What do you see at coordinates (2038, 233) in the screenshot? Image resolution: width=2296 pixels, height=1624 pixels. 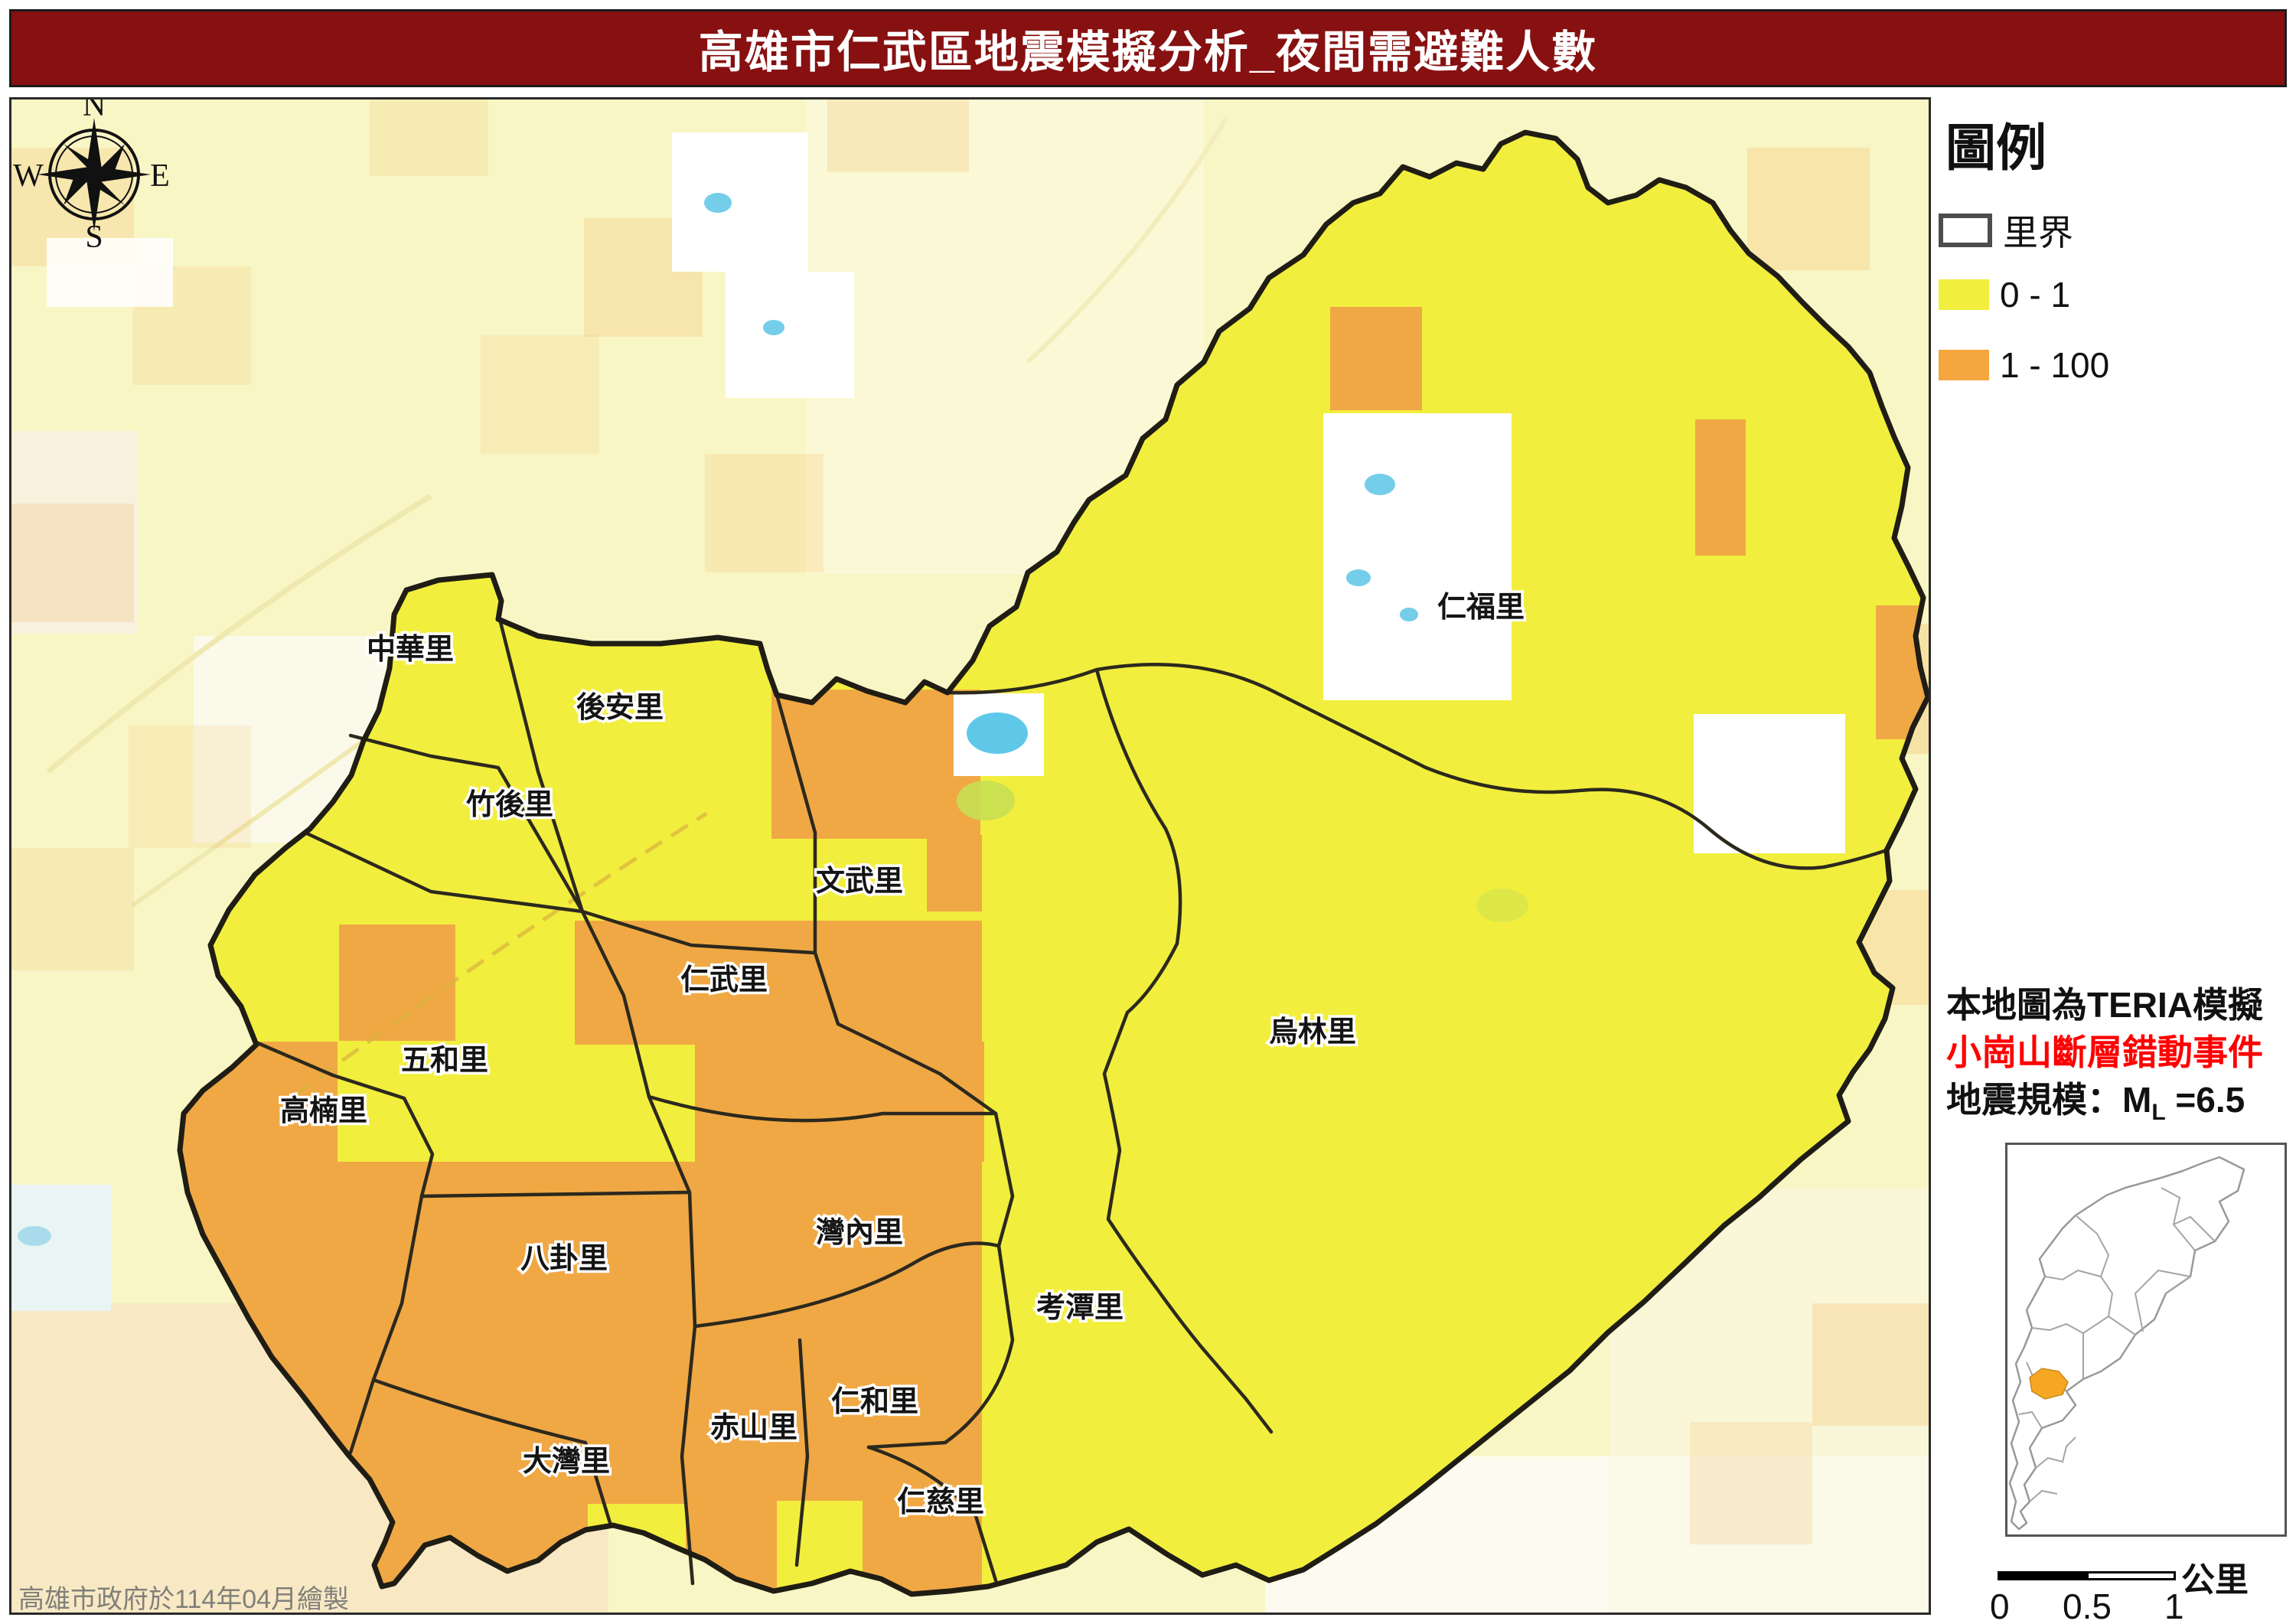 I see `legend-item-label: 里界` at bounding box center [2038, 233].